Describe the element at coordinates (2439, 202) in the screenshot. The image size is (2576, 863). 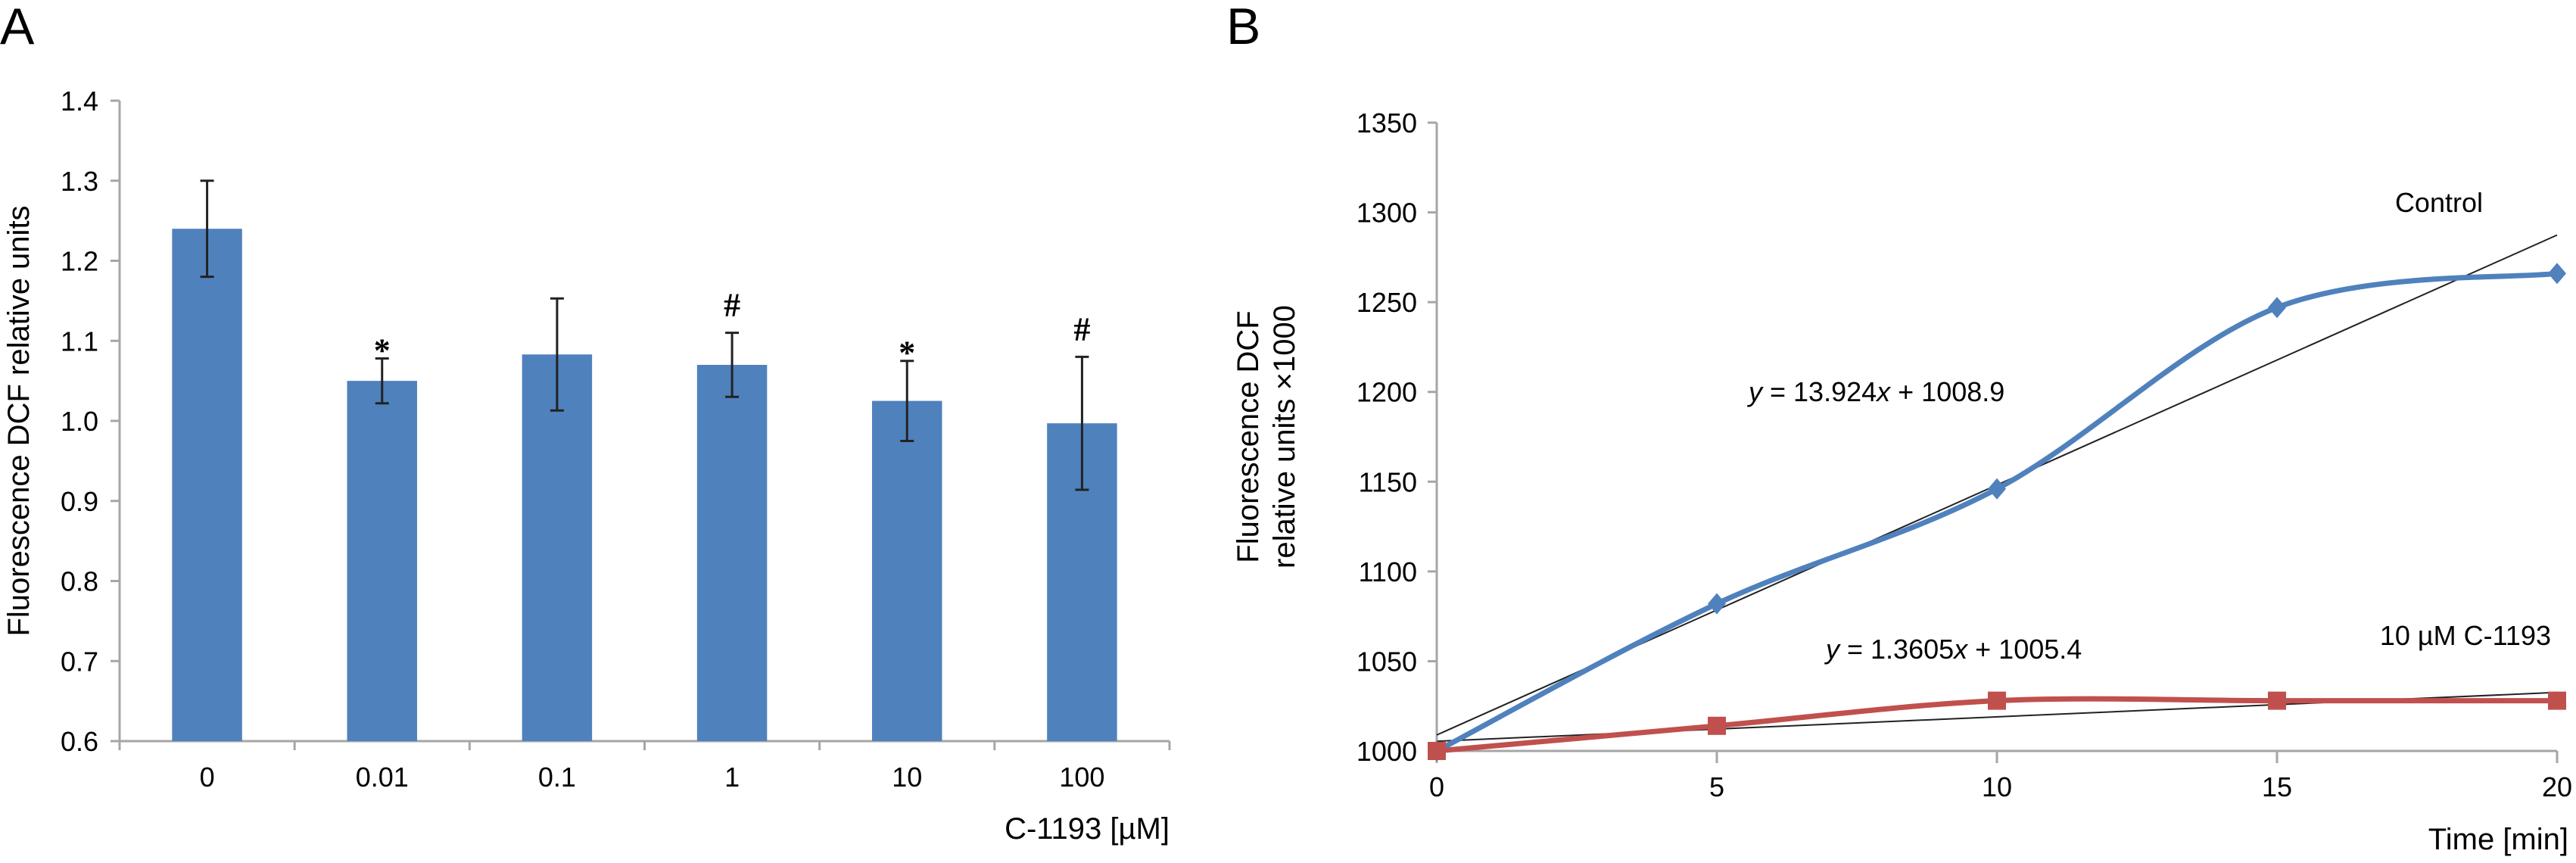
I see `control-label: Control` at that location.